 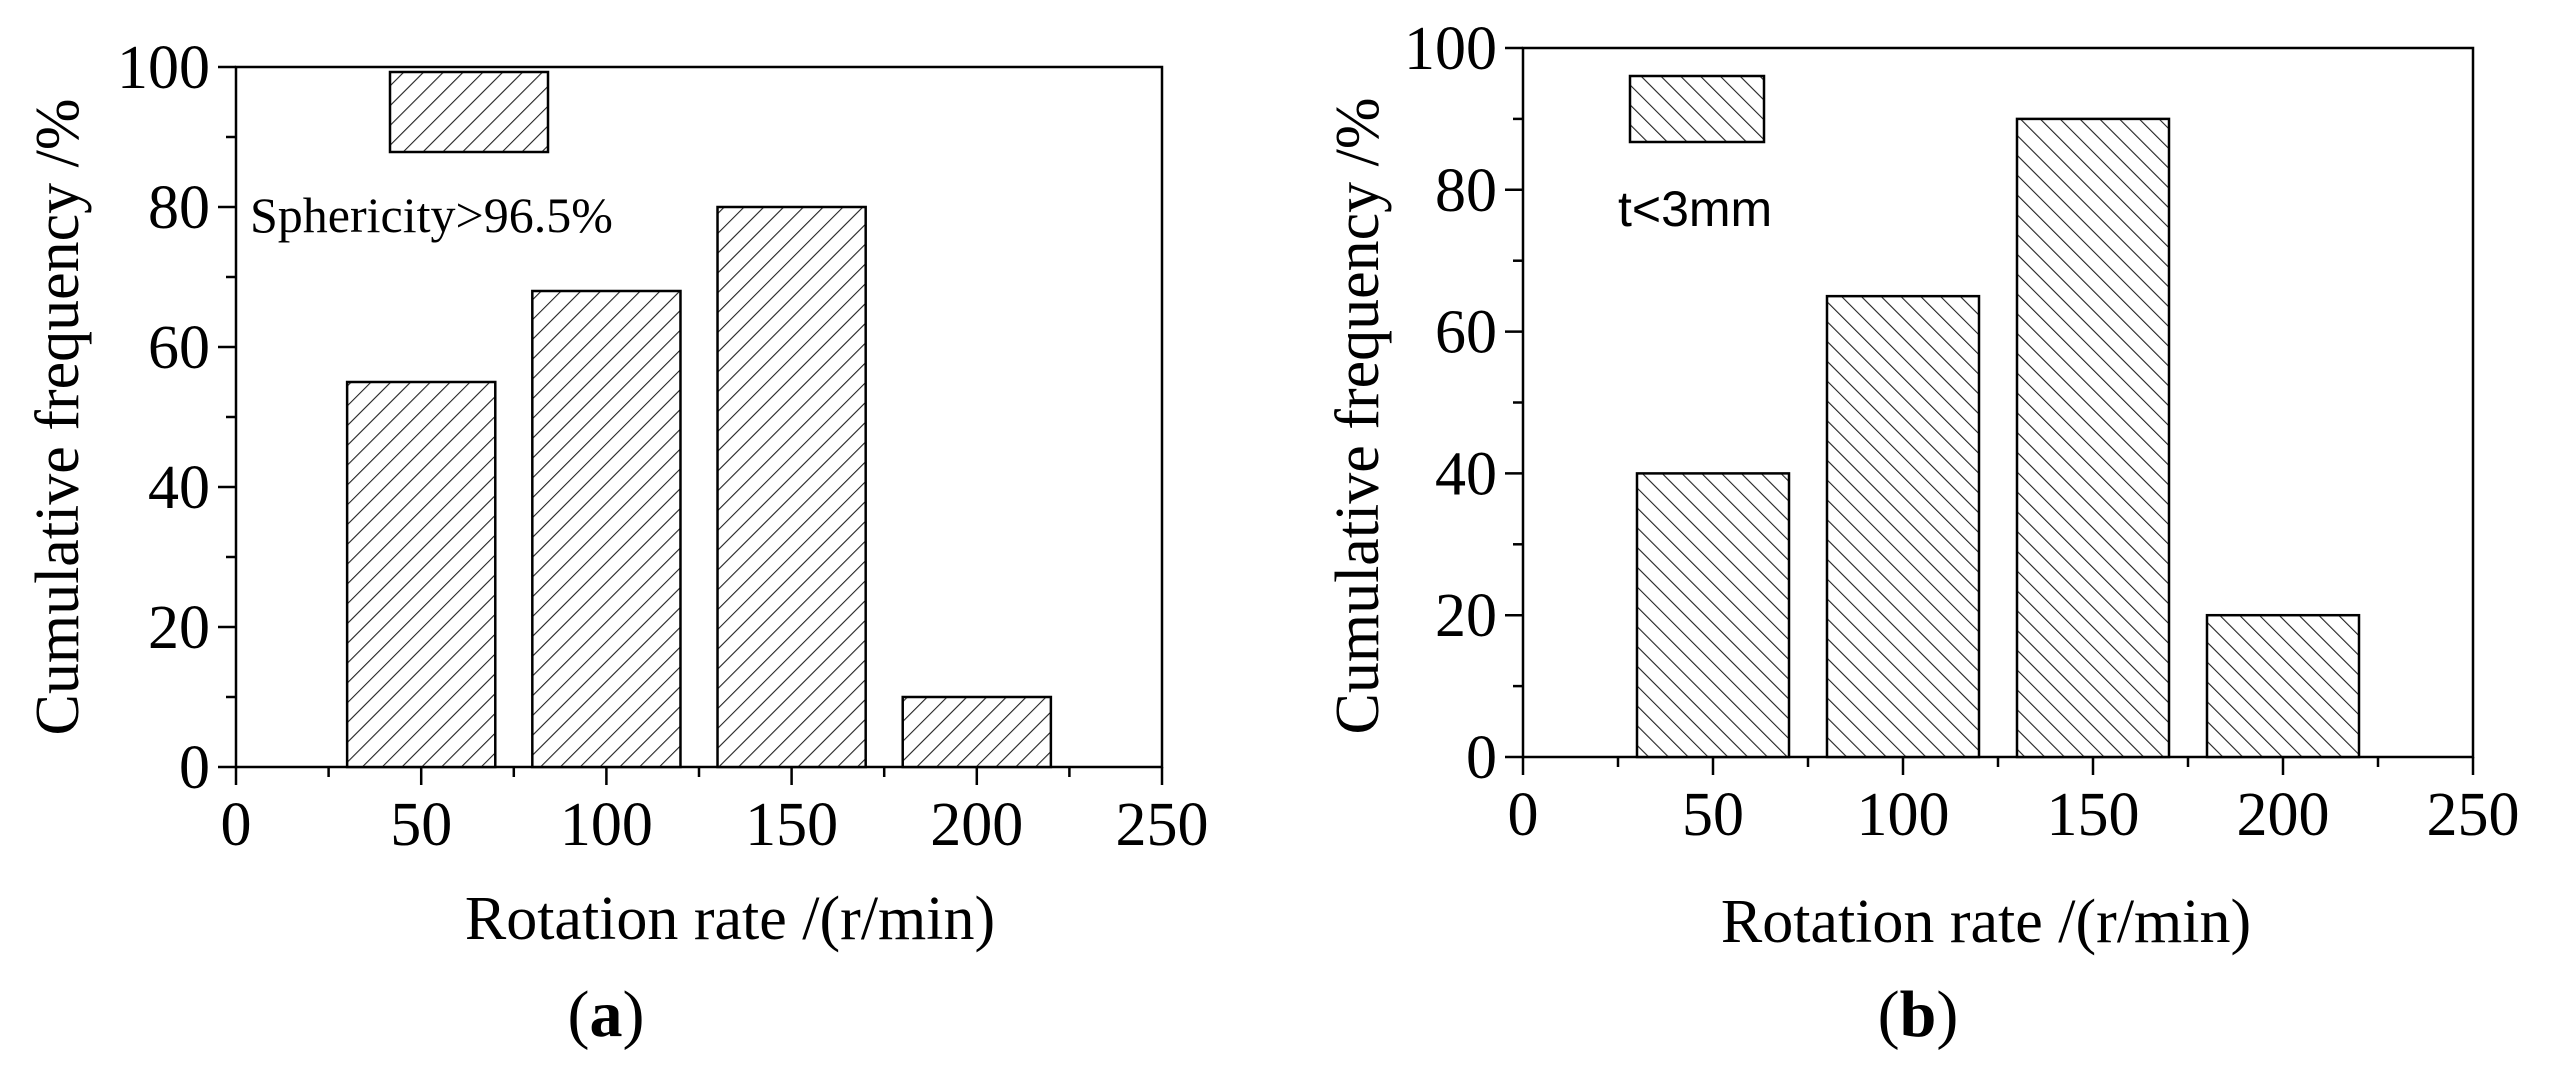 I want to click on y-tick-labels-b: 0 20 40 60 80 100, so click(x=1450, y=403).